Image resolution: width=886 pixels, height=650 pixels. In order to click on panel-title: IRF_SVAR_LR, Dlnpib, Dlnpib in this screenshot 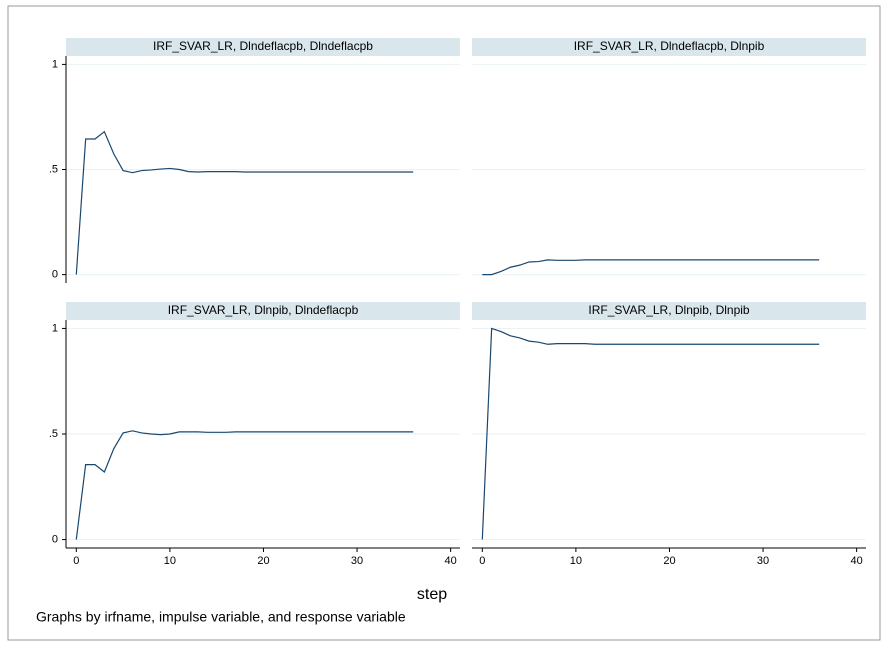, I will do `click(669, 310)`.